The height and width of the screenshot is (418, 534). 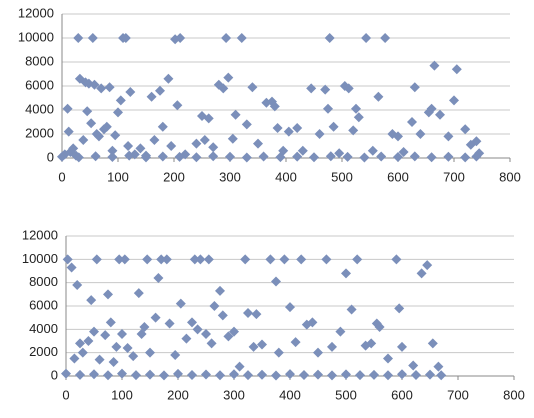 I want to click on y-tick-label: 10000, so click(x=36, y=36).